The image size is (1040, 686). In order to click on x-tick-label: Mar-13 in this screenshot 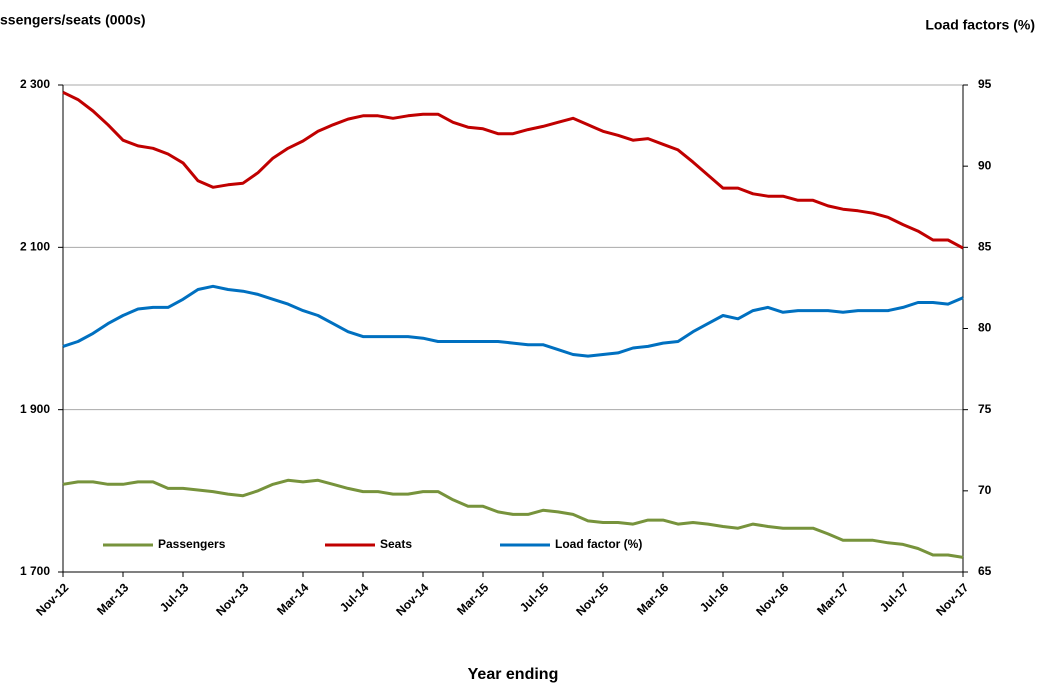, I will do `click(112, 598)`.